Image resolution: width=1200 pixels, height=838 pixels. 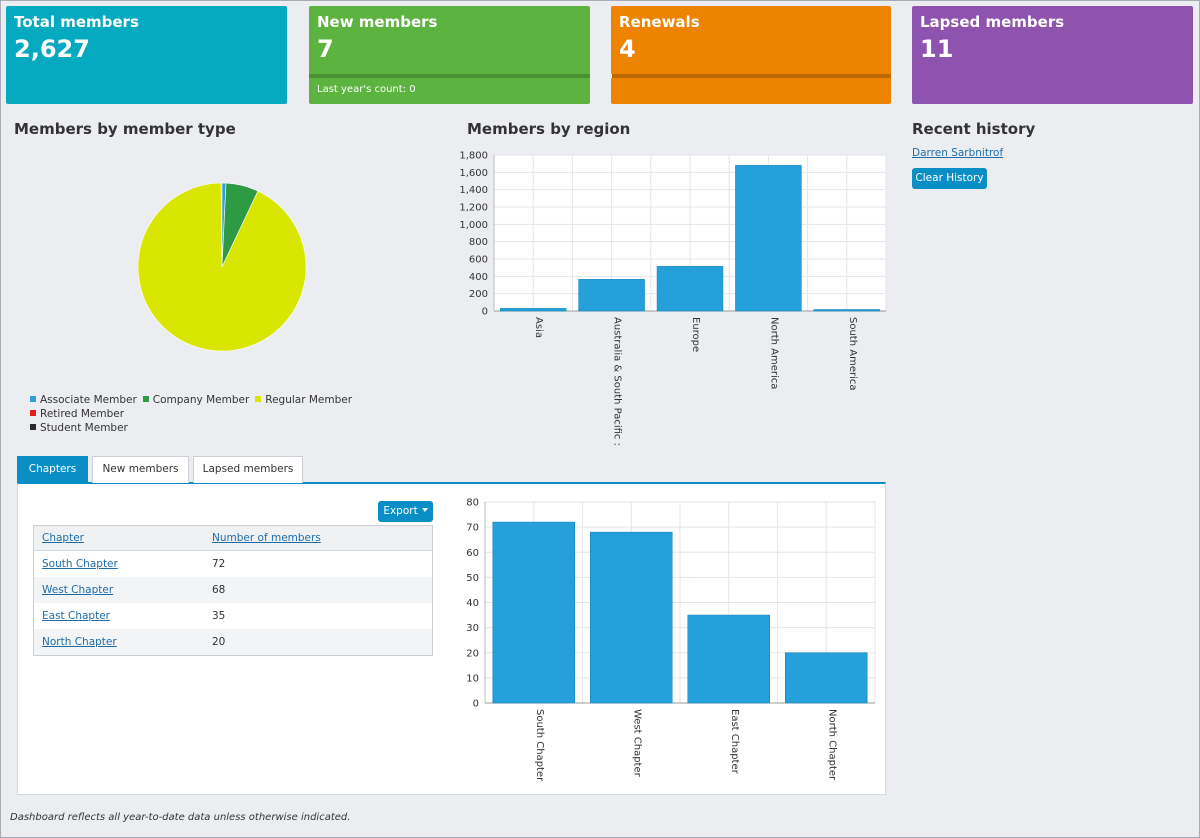 What do you see at coordinates (82, 414) in the screenshot?
I see `legend-label: Retired Member` at bounding box center [82, 414].